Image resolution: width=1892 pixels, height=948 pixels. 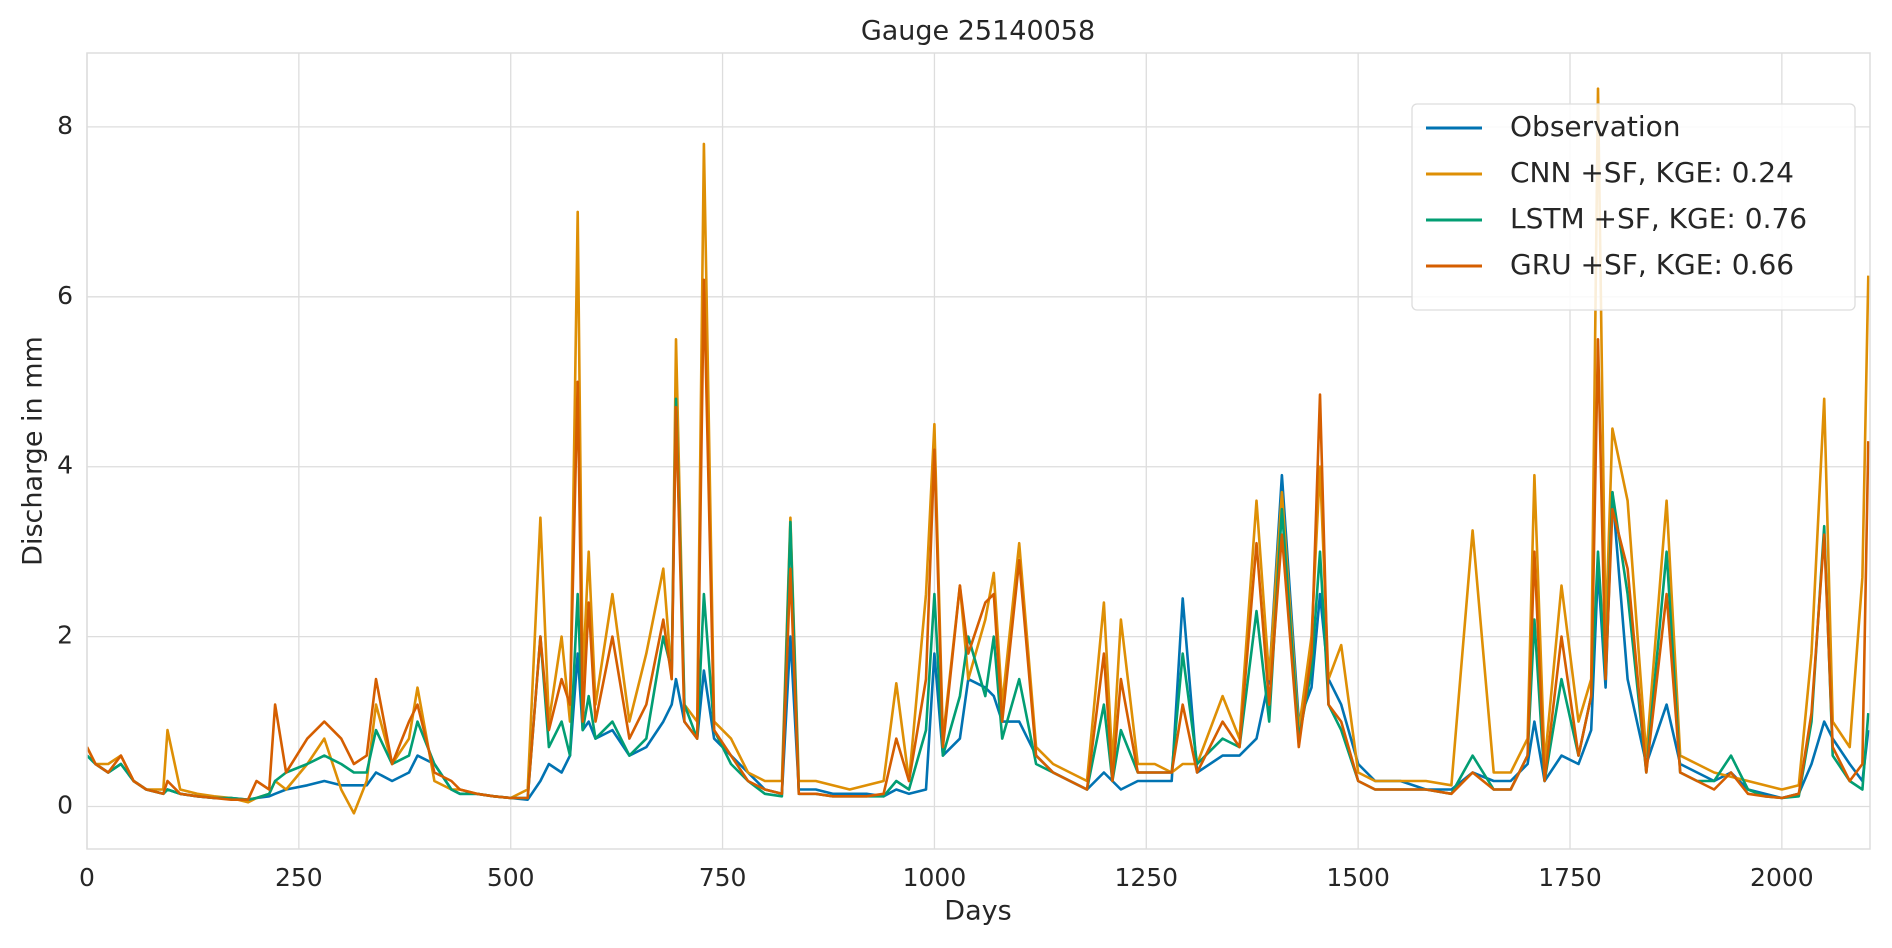 What do you see at coordinates (87, 877) in the screenshot?
I see `x-tick-label: 0` at bounding box center [87, 877].